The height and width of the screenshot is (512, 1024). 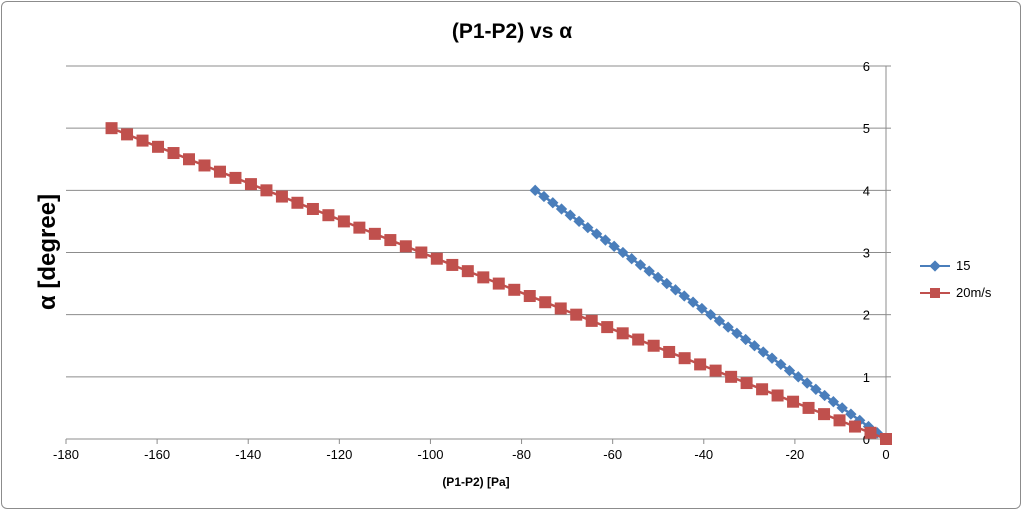 I want to click on x-tick-label: -20, so click(x=794, y=454).